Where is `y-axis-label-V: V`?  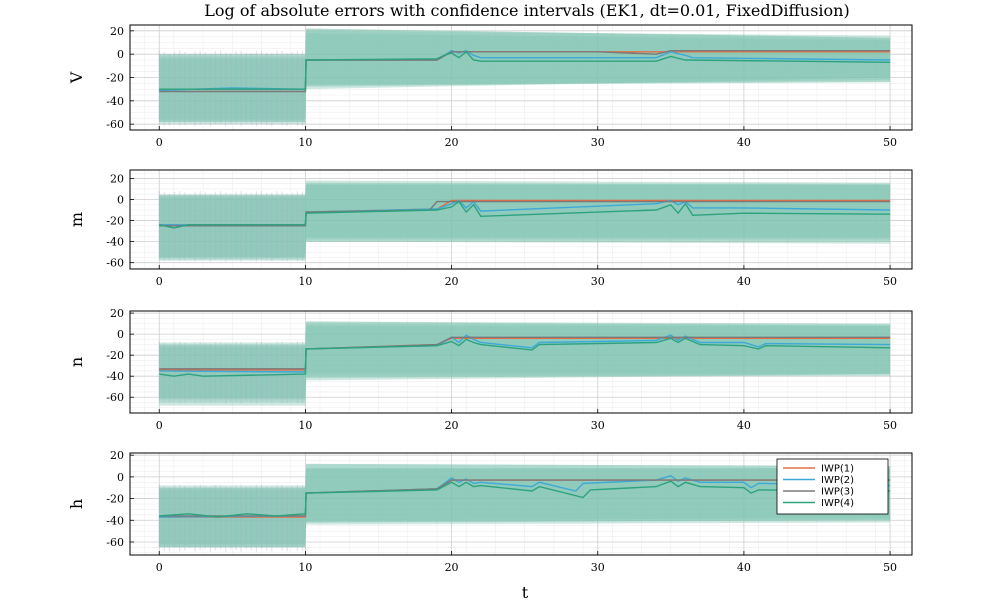 y-axis-label-V: V is located at coordinates (76, 77).